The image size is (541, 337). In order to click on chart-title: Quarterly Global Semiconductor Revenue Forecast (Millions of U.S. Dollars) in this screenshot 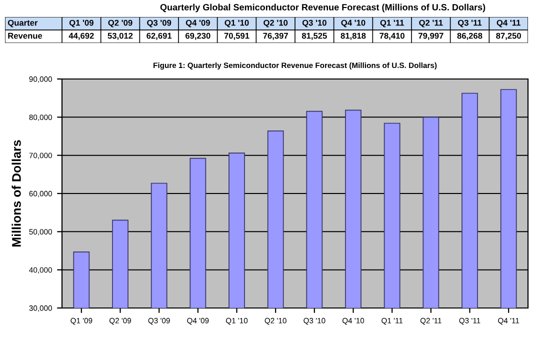, I will do `click(323, 8)`.